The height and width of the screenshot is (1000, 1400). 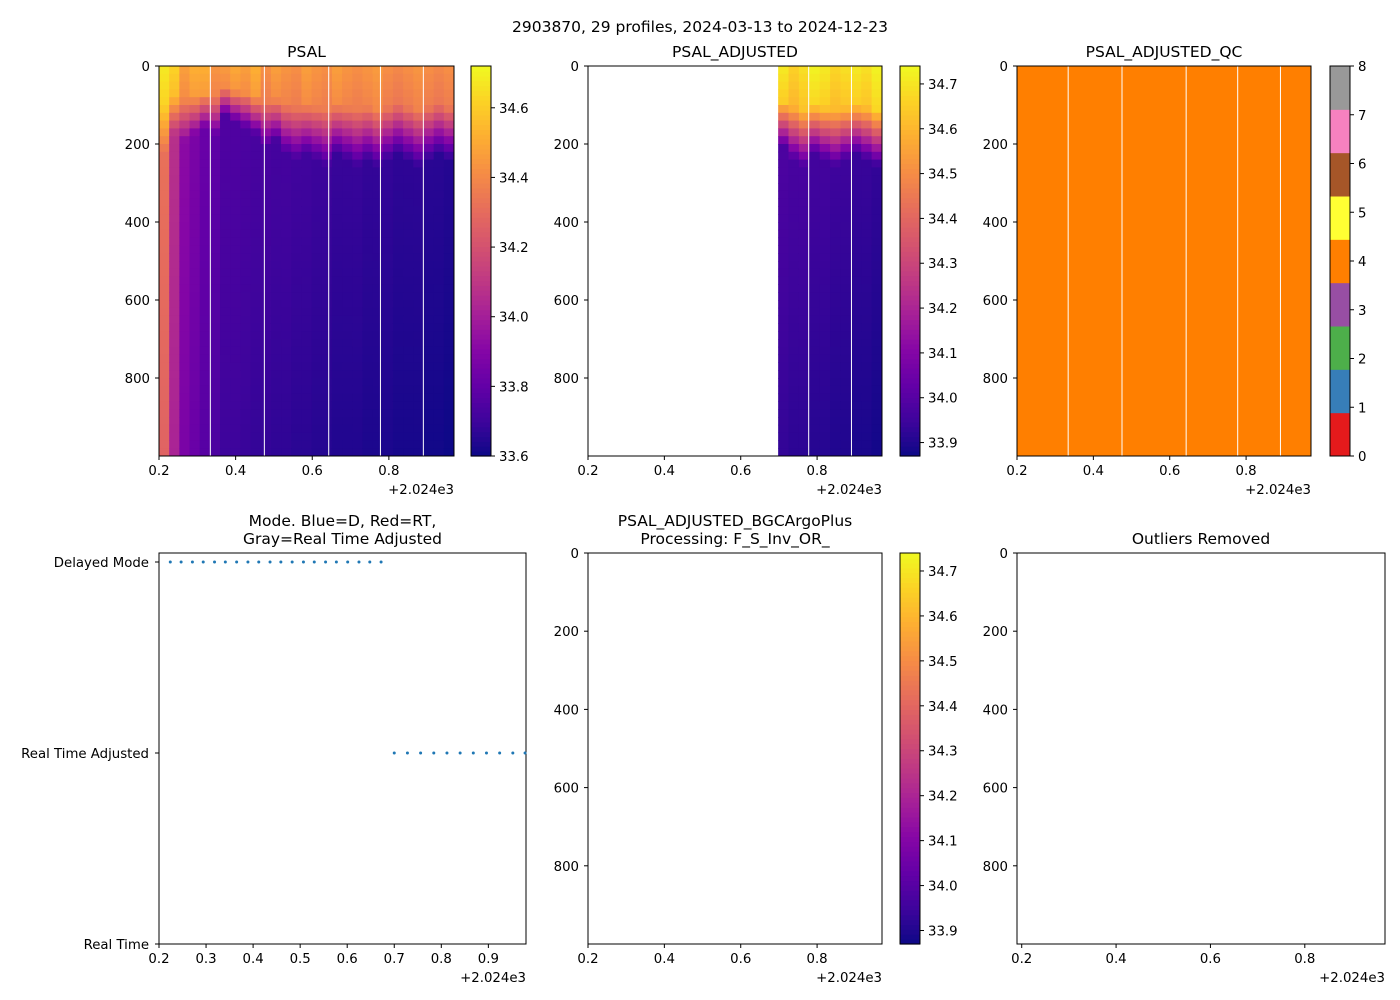 What do you see at coordinates (943, 707) in the screenshot?
I see `bgc-colorbar-tick-label: 34.4` at bounding box center [943, 707].